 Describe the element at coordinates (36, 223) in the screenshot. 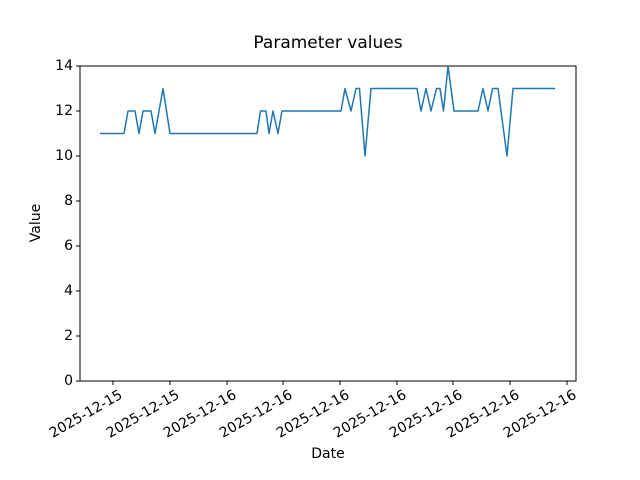

I see `y-axis-label: Value` at that location.